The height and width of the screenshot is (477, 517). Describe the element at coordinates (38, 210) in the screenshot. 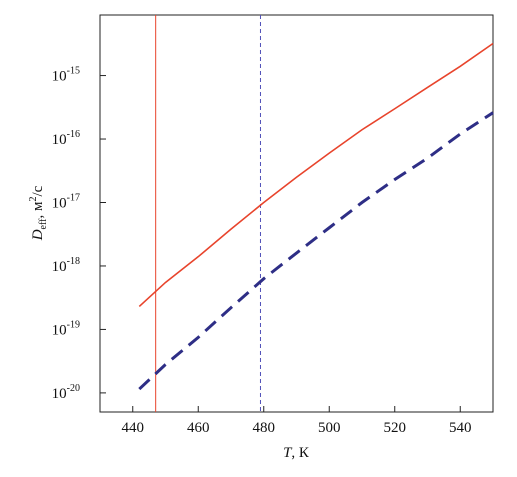

I see `y-label-unit: , м` at that location.